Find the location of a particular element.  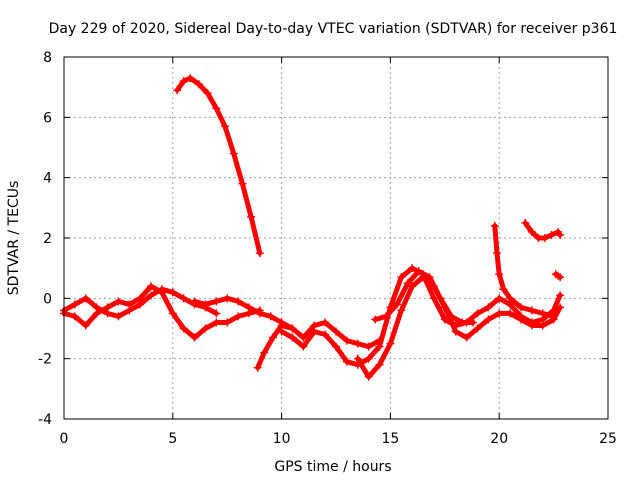

y-tick-label: 2 is located at coordinates (47, 239).